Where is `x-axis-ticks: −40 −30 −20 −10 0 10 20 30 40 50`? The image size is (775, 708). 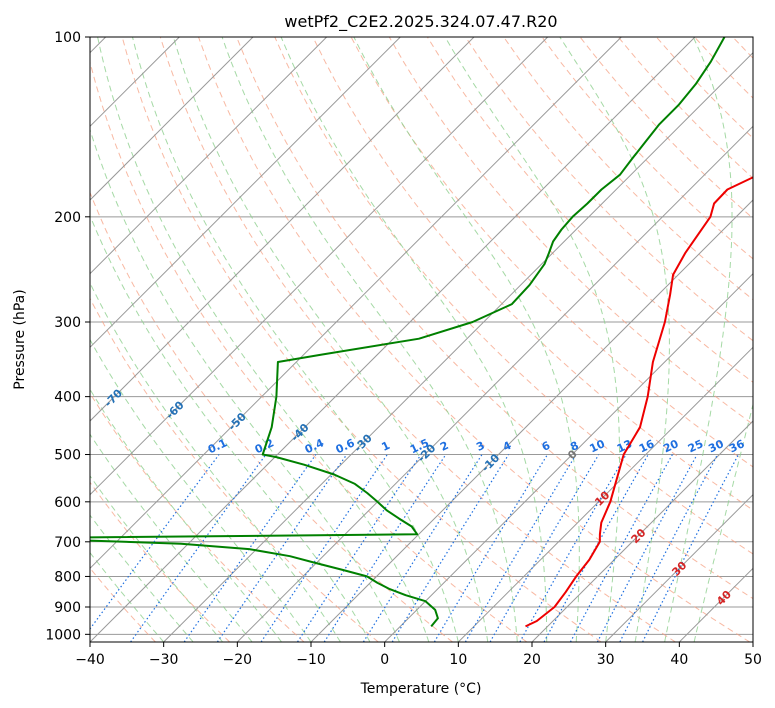
x-axis-ticks: −40 −30 −20 −10 0 10 20 30 40 50 is located at coordinates (418, 655).